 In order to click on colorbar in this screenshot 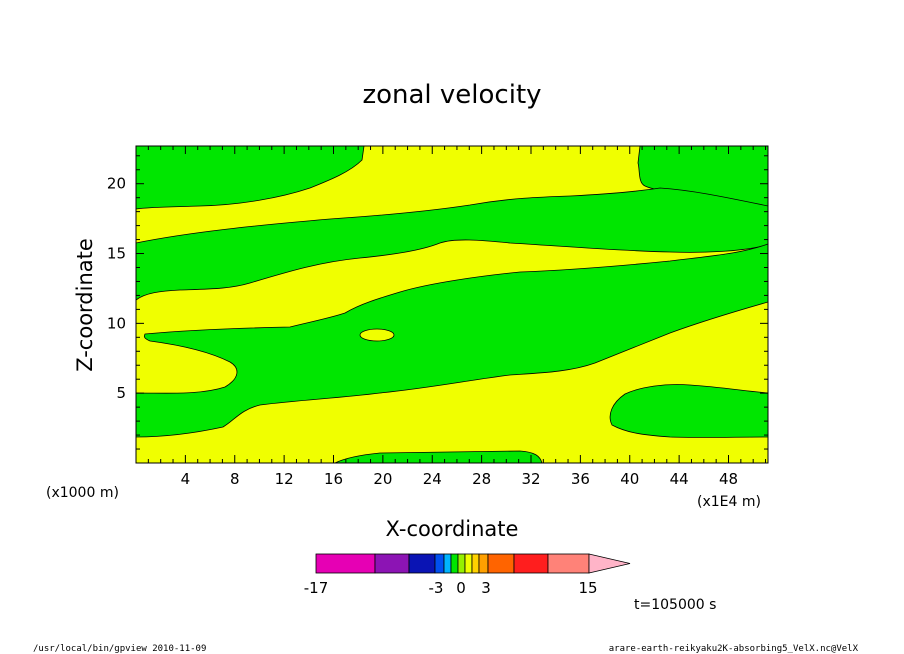, I will do `click(473, 563)`.